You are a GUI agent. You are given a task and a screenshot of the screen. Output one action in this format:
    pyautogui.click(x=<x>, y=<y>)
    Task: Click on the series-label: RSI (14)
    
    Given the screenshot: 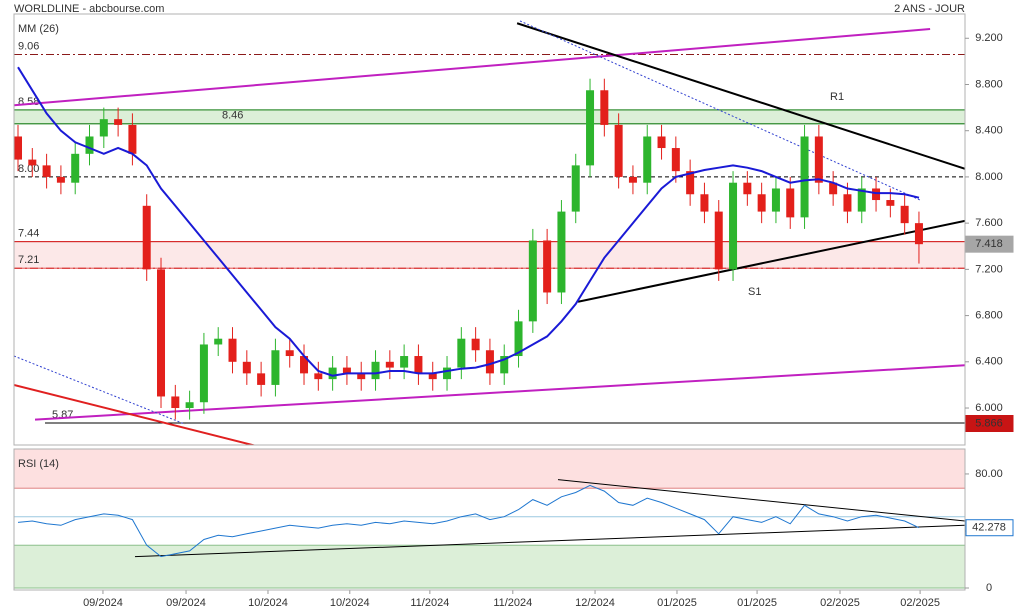 What is the action you would take?
    pyautogui.click(x=38, y=464)
    